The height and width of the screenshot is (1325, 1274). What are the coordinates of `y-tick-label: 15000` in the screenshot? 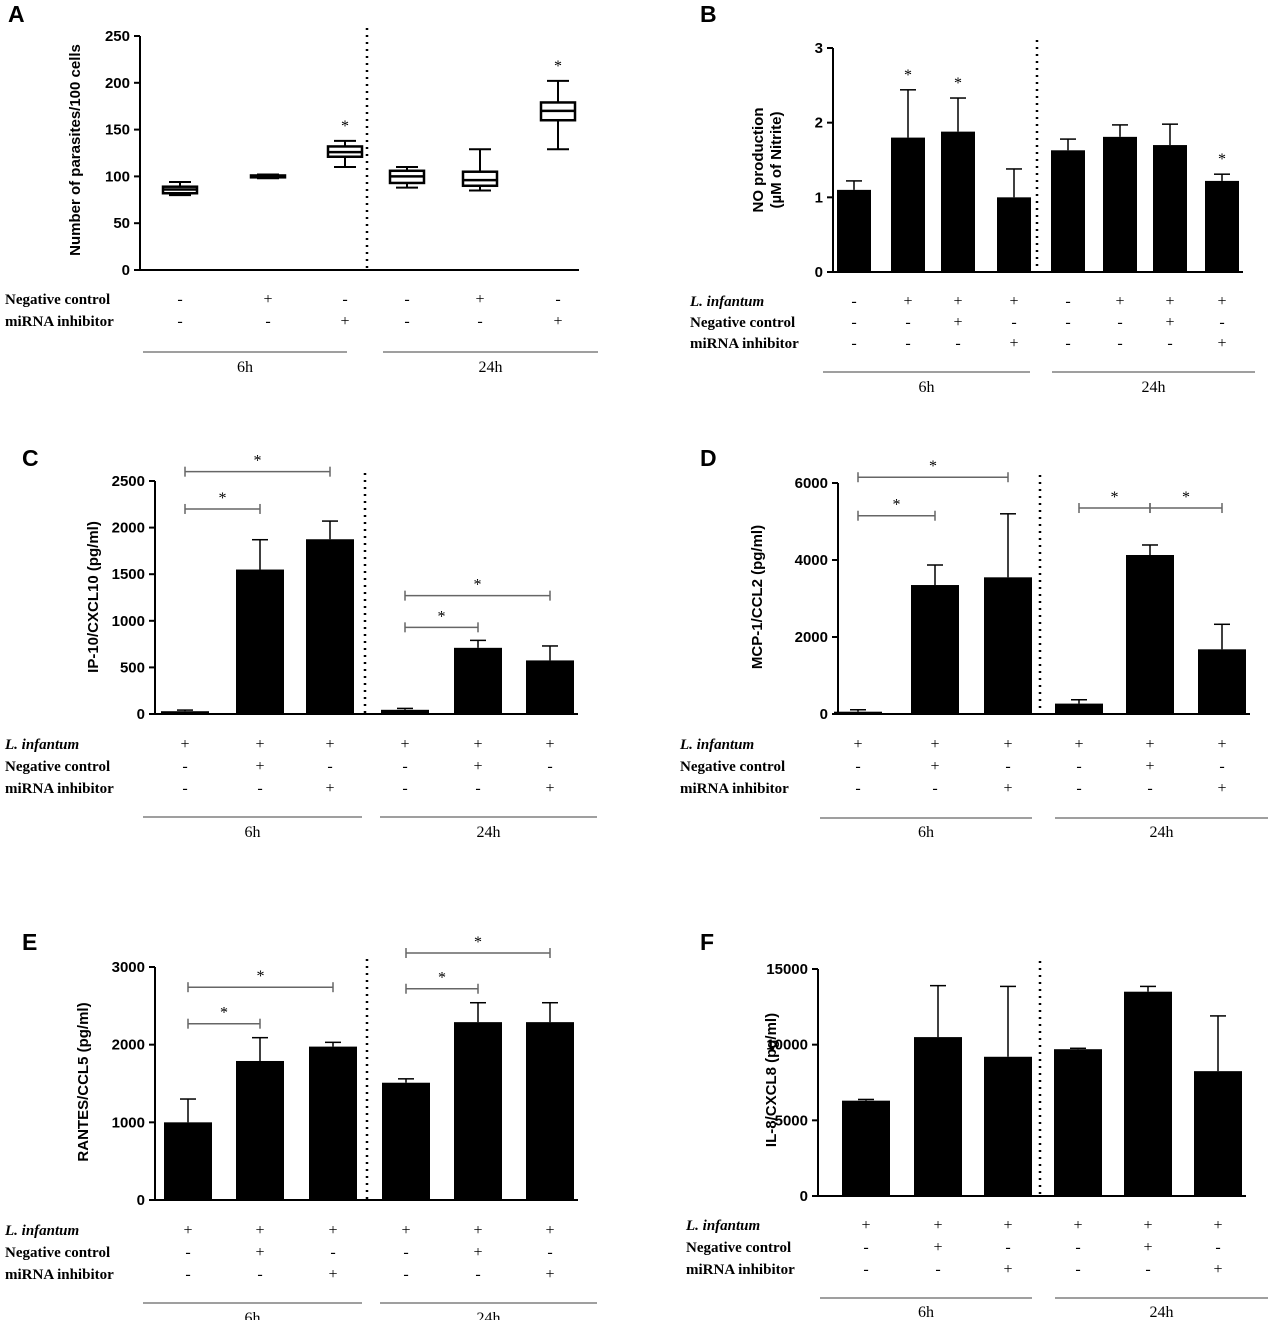 It's located at (787, 969).